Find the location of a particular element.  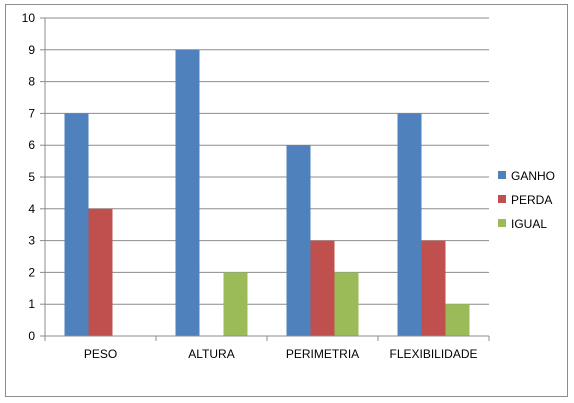

bar-igual-altura is located at coordinates (235, 304).